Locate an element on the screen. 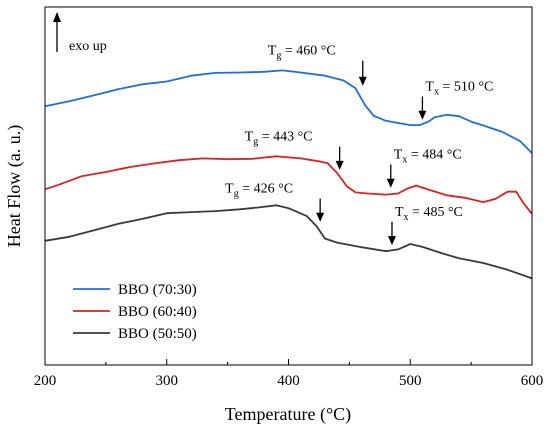  x-tick-label: 500 is located at coordinates (410, 381).